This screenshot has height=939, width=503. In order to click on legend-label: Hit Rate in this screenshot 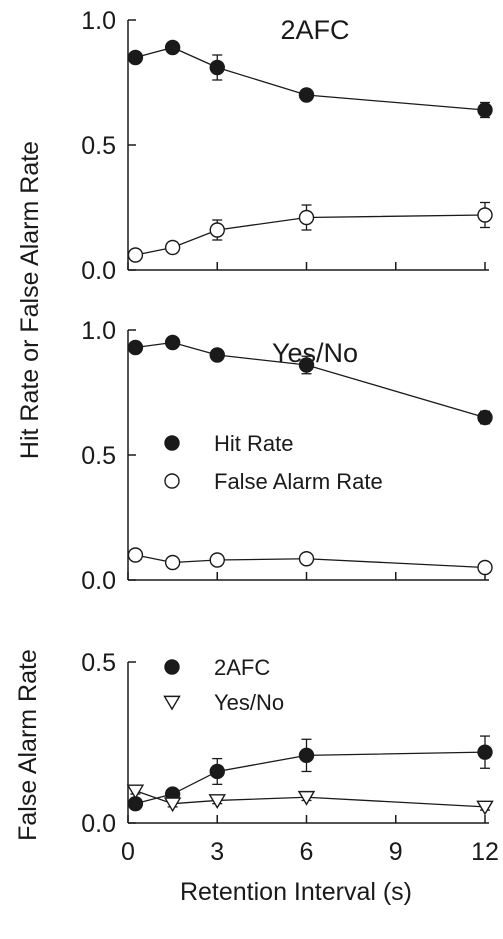, I will do `click(253, 443)`.